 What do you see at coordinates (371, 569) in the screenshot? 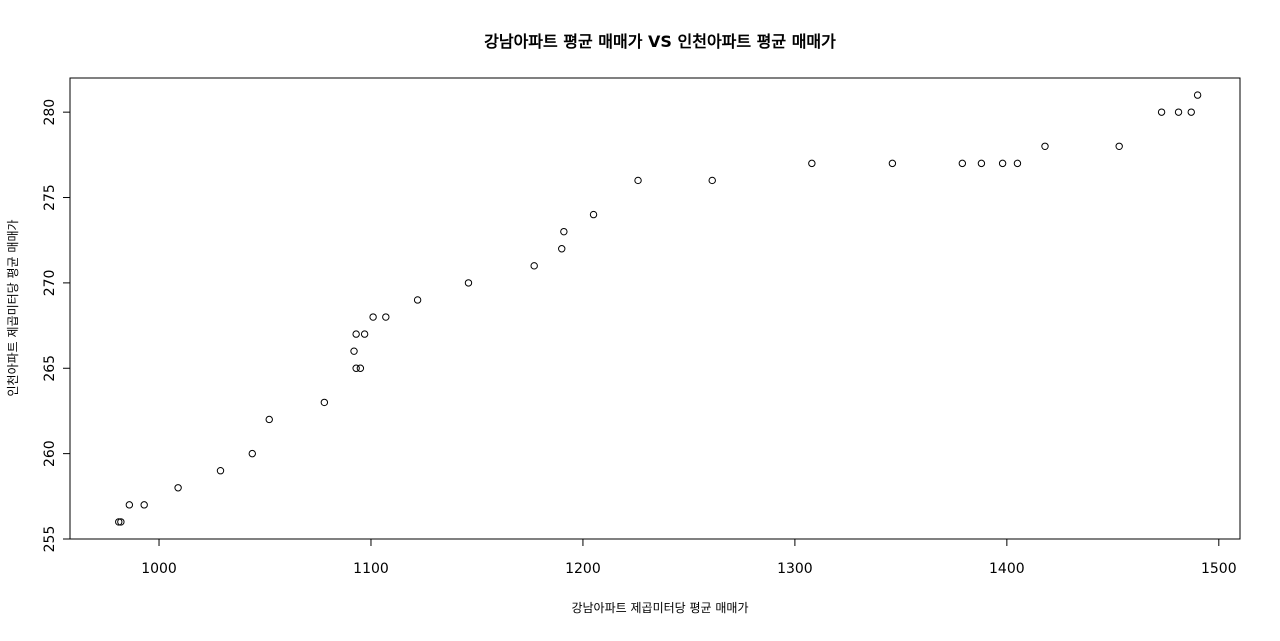
I see `x-tick-label: 1100` at bounding box center [371, 569].